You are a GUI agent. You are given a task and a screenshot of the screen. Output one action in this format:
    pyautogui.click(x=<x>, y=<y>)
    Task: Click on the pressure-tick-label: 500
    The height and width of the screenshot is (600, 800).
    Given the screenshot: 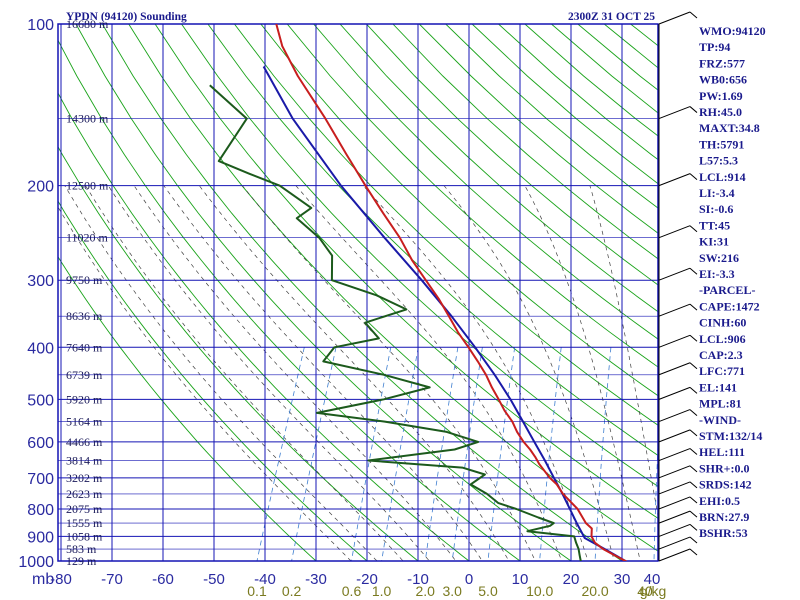 What is the action you would take?
    pyautogui.click(x=40, y=400)
    